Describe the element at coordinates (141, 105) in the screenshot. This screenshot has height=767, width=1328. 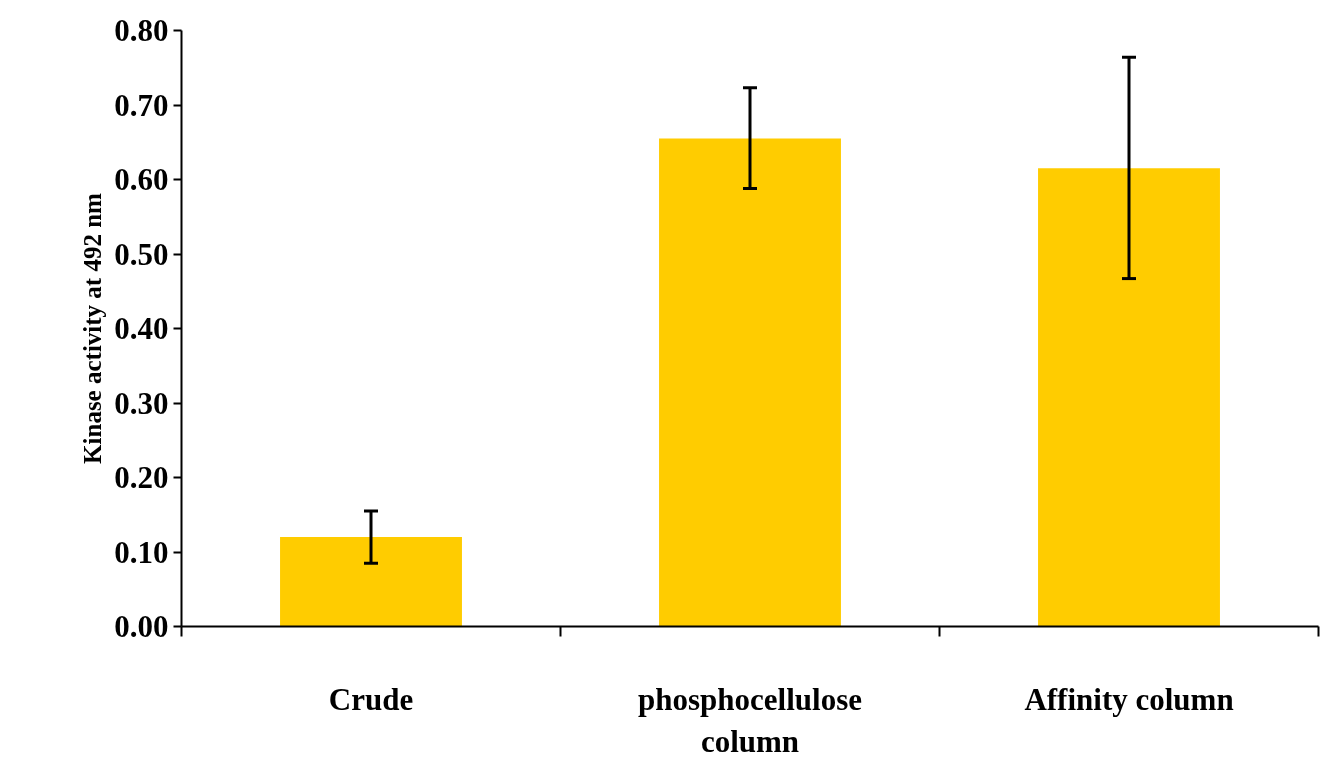
I see `y-tick-label: 0.70` at that location.